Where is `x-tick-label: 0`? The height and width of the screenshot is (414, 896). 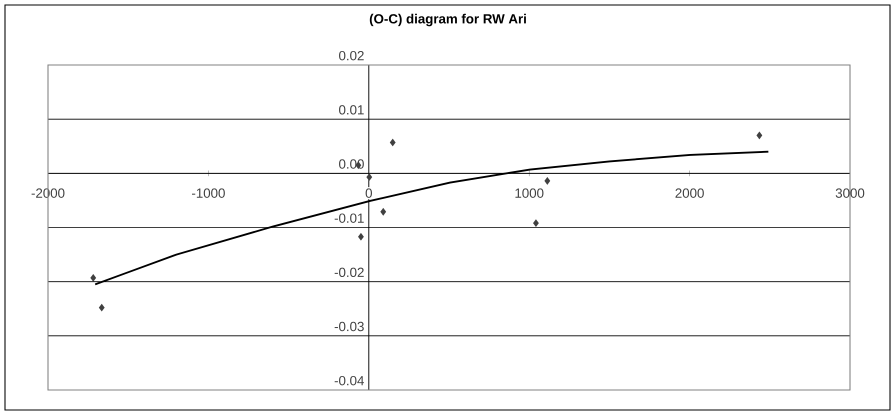
x-tick-label: 0 is located at coordinates (369, 193).